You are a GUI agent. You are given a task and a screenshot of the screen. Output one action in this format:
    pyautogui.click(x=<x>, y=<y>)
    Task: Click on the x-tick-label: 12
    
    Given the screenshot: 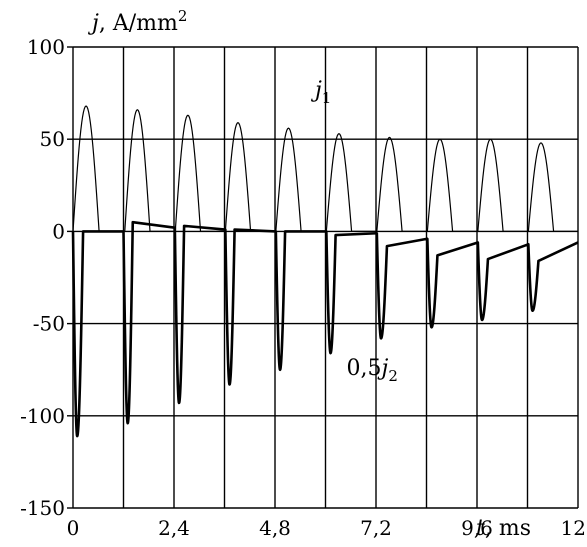 What is the action you would take?
    pyautogui.click(x=573, y=528)
    